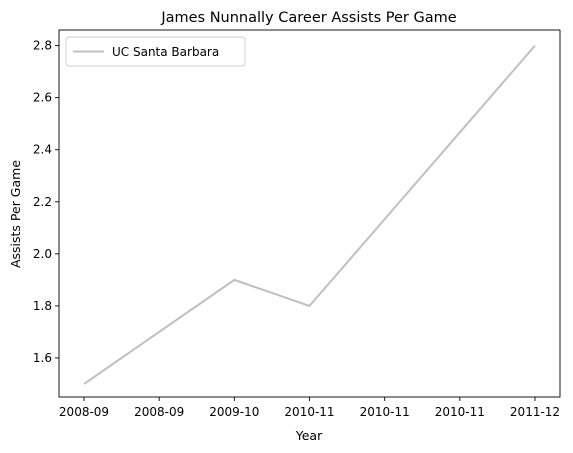  I want to click on legend-box, so click(155, 51).